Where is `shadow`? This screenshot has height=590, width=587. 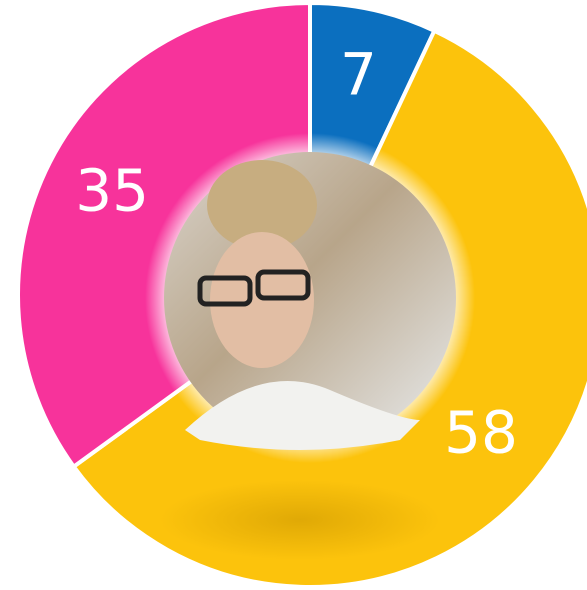
shadow is located at coordinates (300, 520).